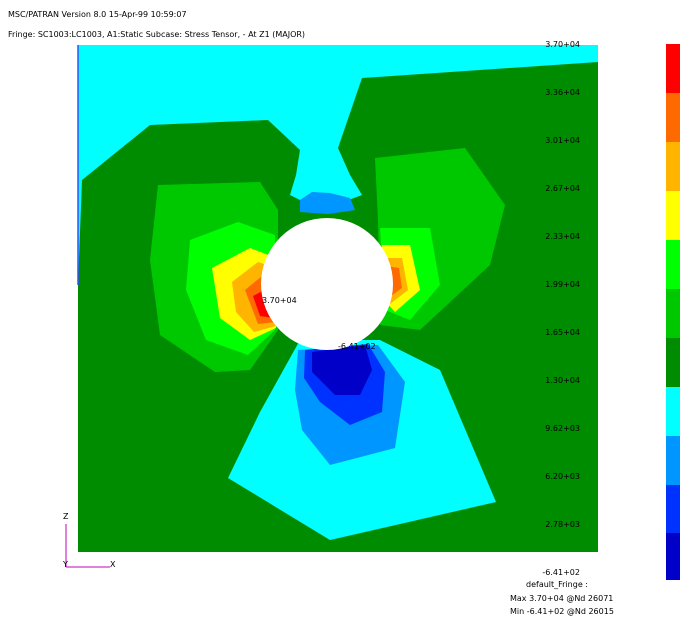  I want to click on max-value-marker: 3.70+04, so click(279, 300).